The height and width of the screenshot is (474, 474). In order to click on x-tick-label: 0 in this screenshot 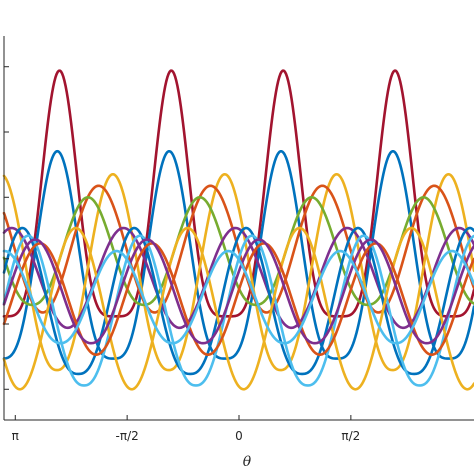, I will do `click(239, 436)`.